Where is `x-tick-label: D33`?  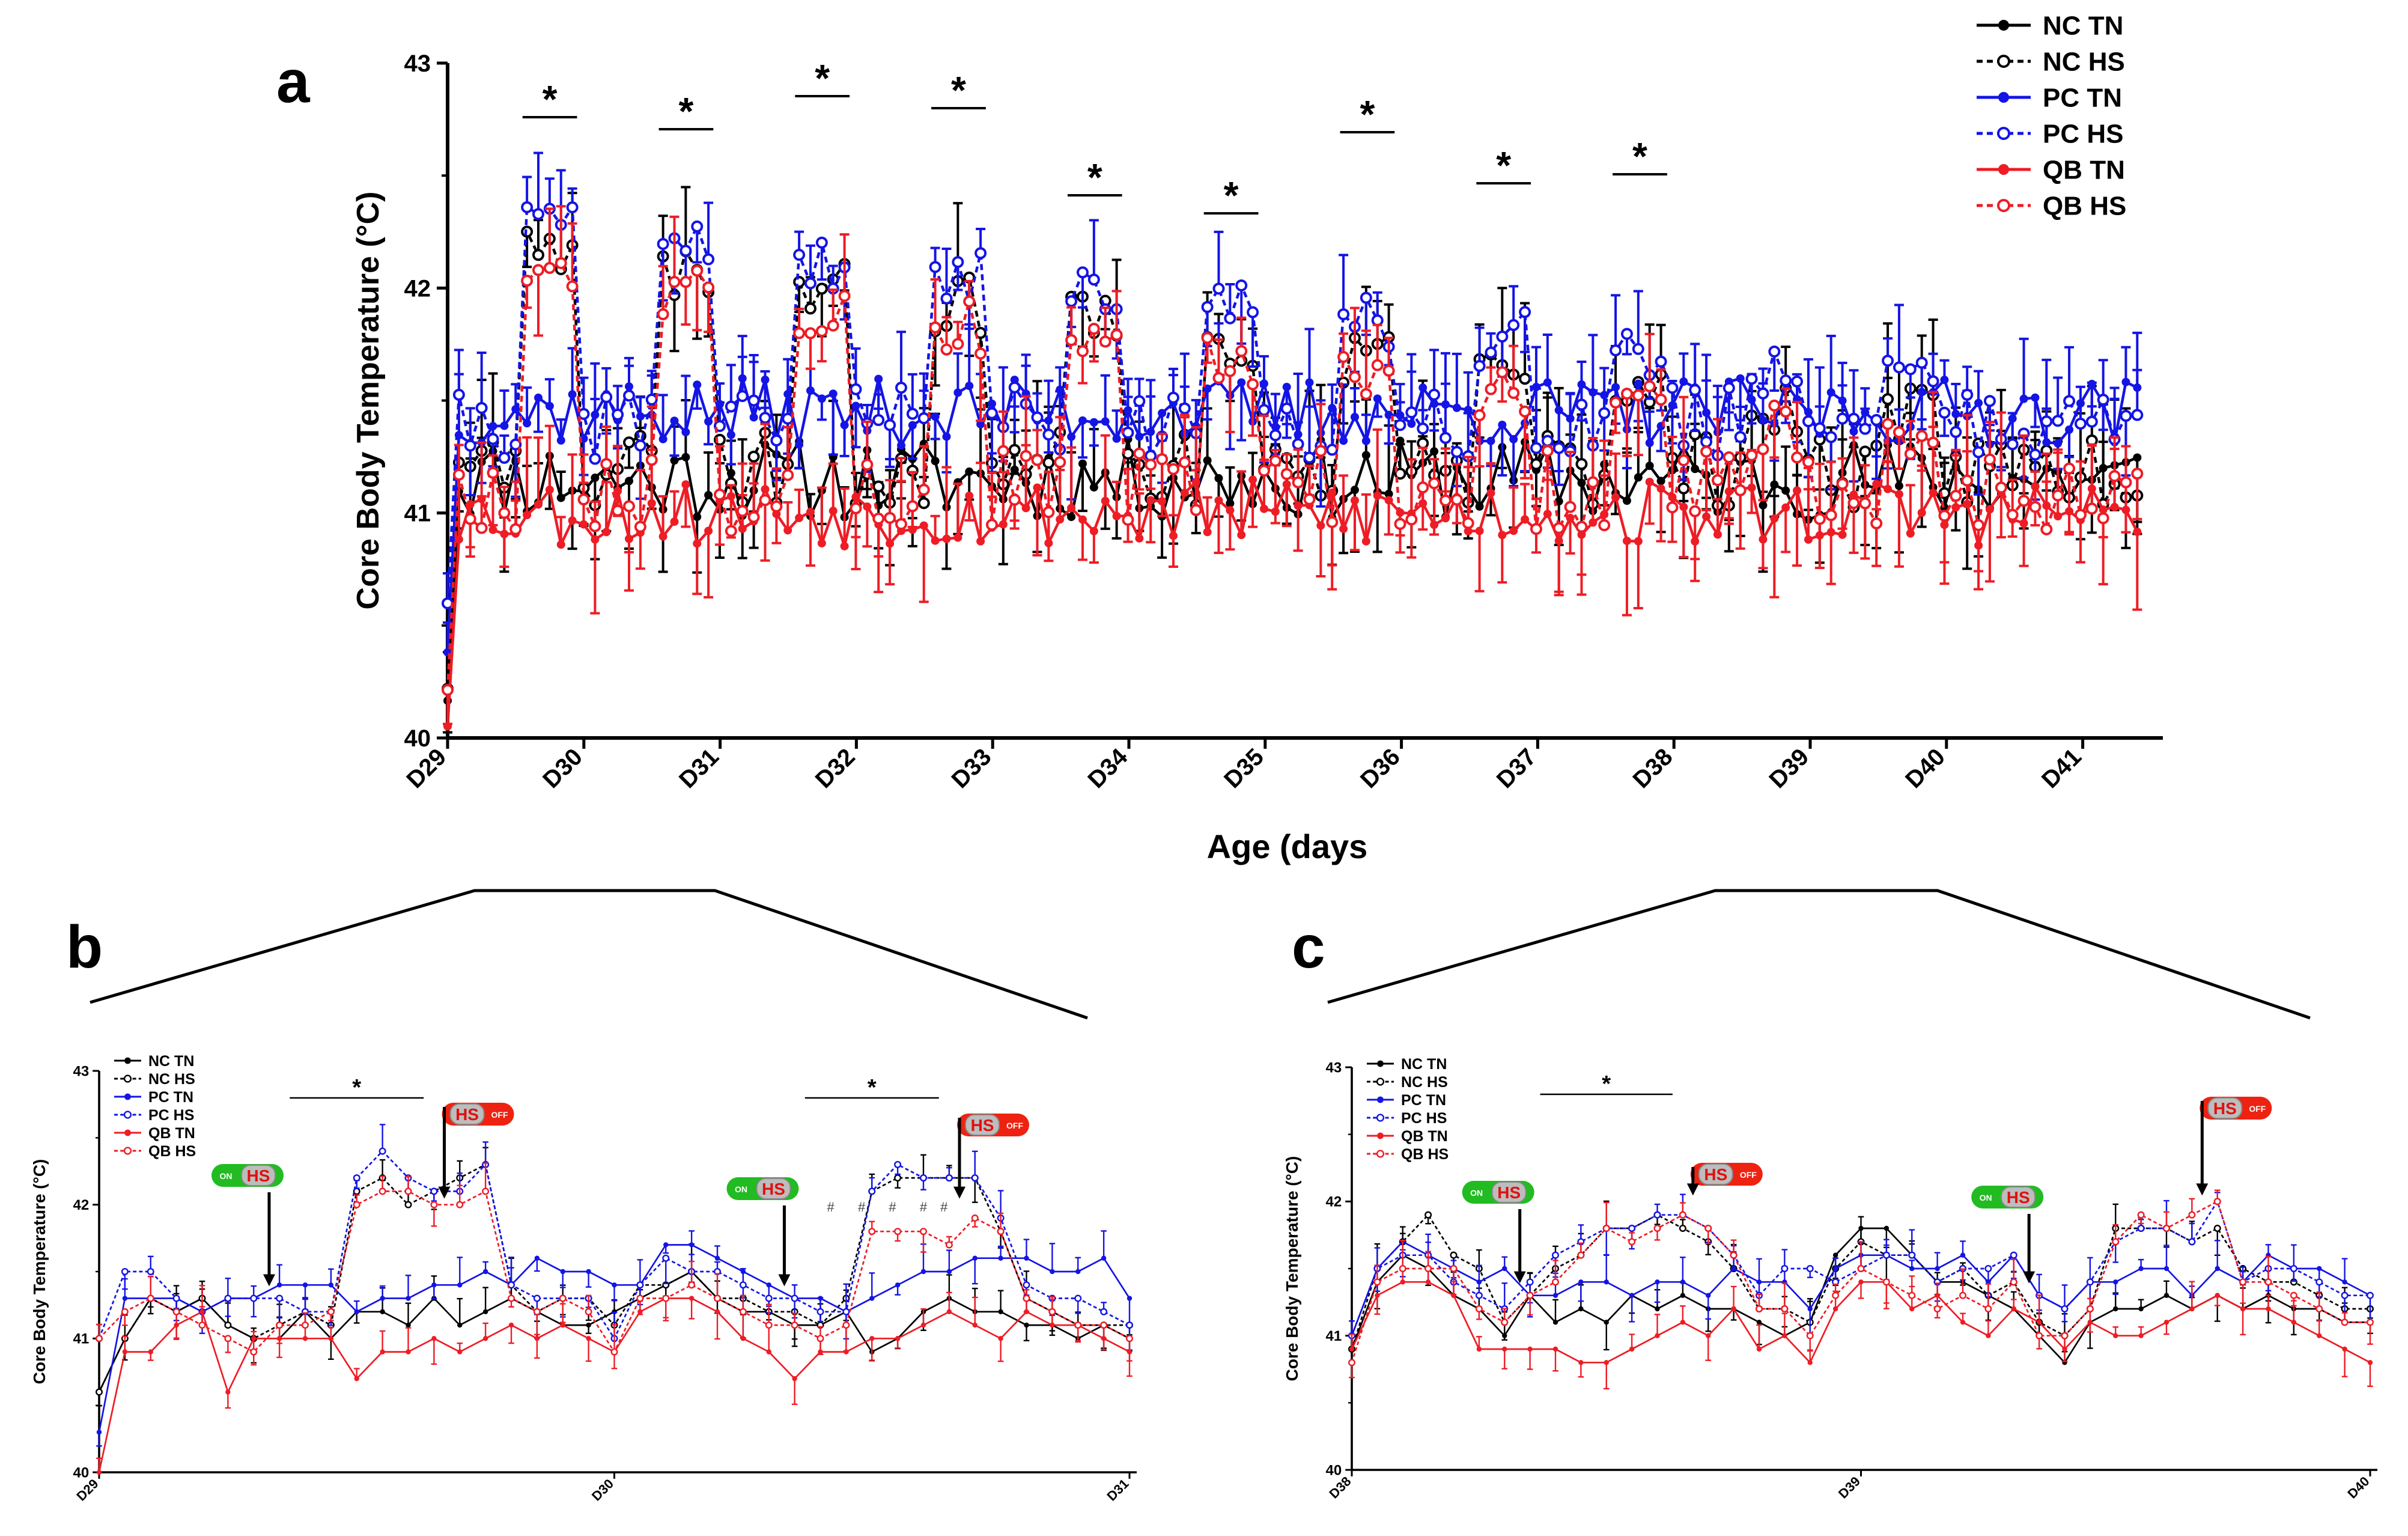 x-tick-label: D33 is located at coordinates (972, 768).